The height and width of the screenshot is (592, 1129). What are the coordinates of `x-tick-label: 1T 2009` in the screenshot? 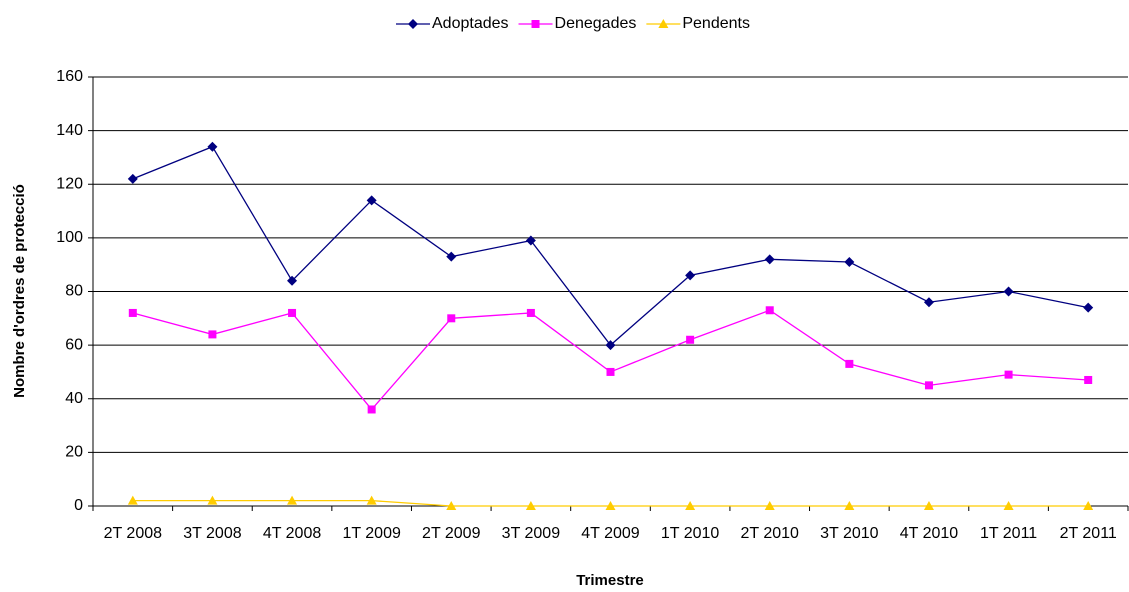 It's located at (371, 533).